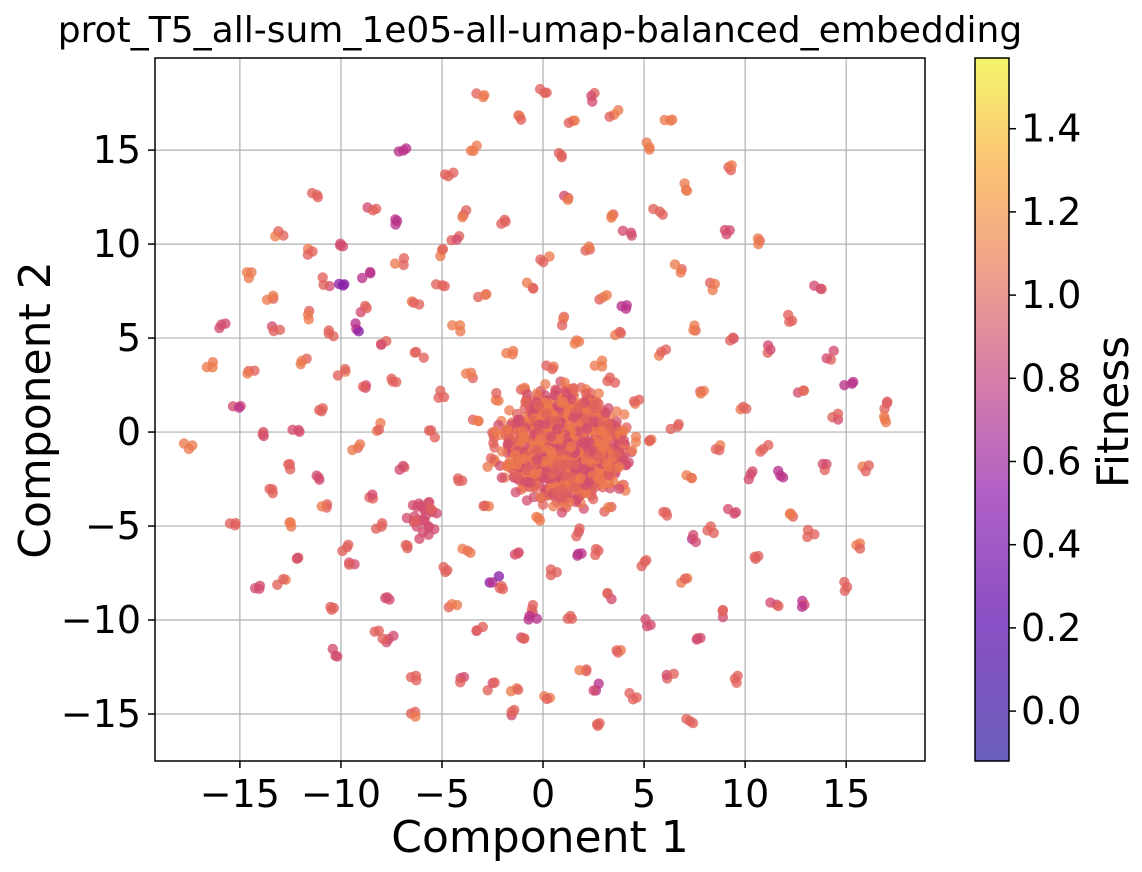  I want to click on y-tick-label-0: −15, so click(101, 714).